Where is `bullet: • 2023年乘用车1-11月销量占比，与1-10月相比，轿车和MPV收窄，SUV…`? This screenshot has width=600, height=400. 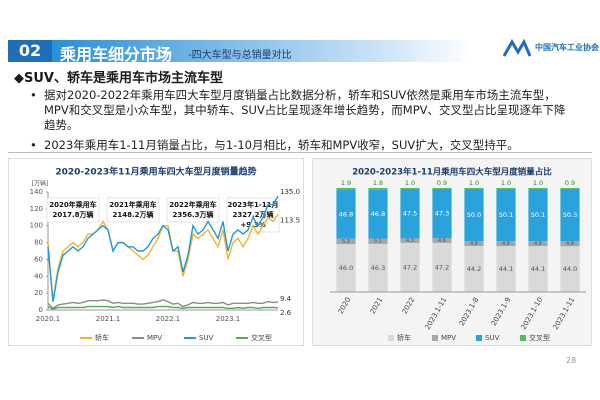 bullet: • 2023年乘用车1-11月销量占比，与1-10月相比，轿车和MPV收窄，SUV… is located at coordinates (274, 145).